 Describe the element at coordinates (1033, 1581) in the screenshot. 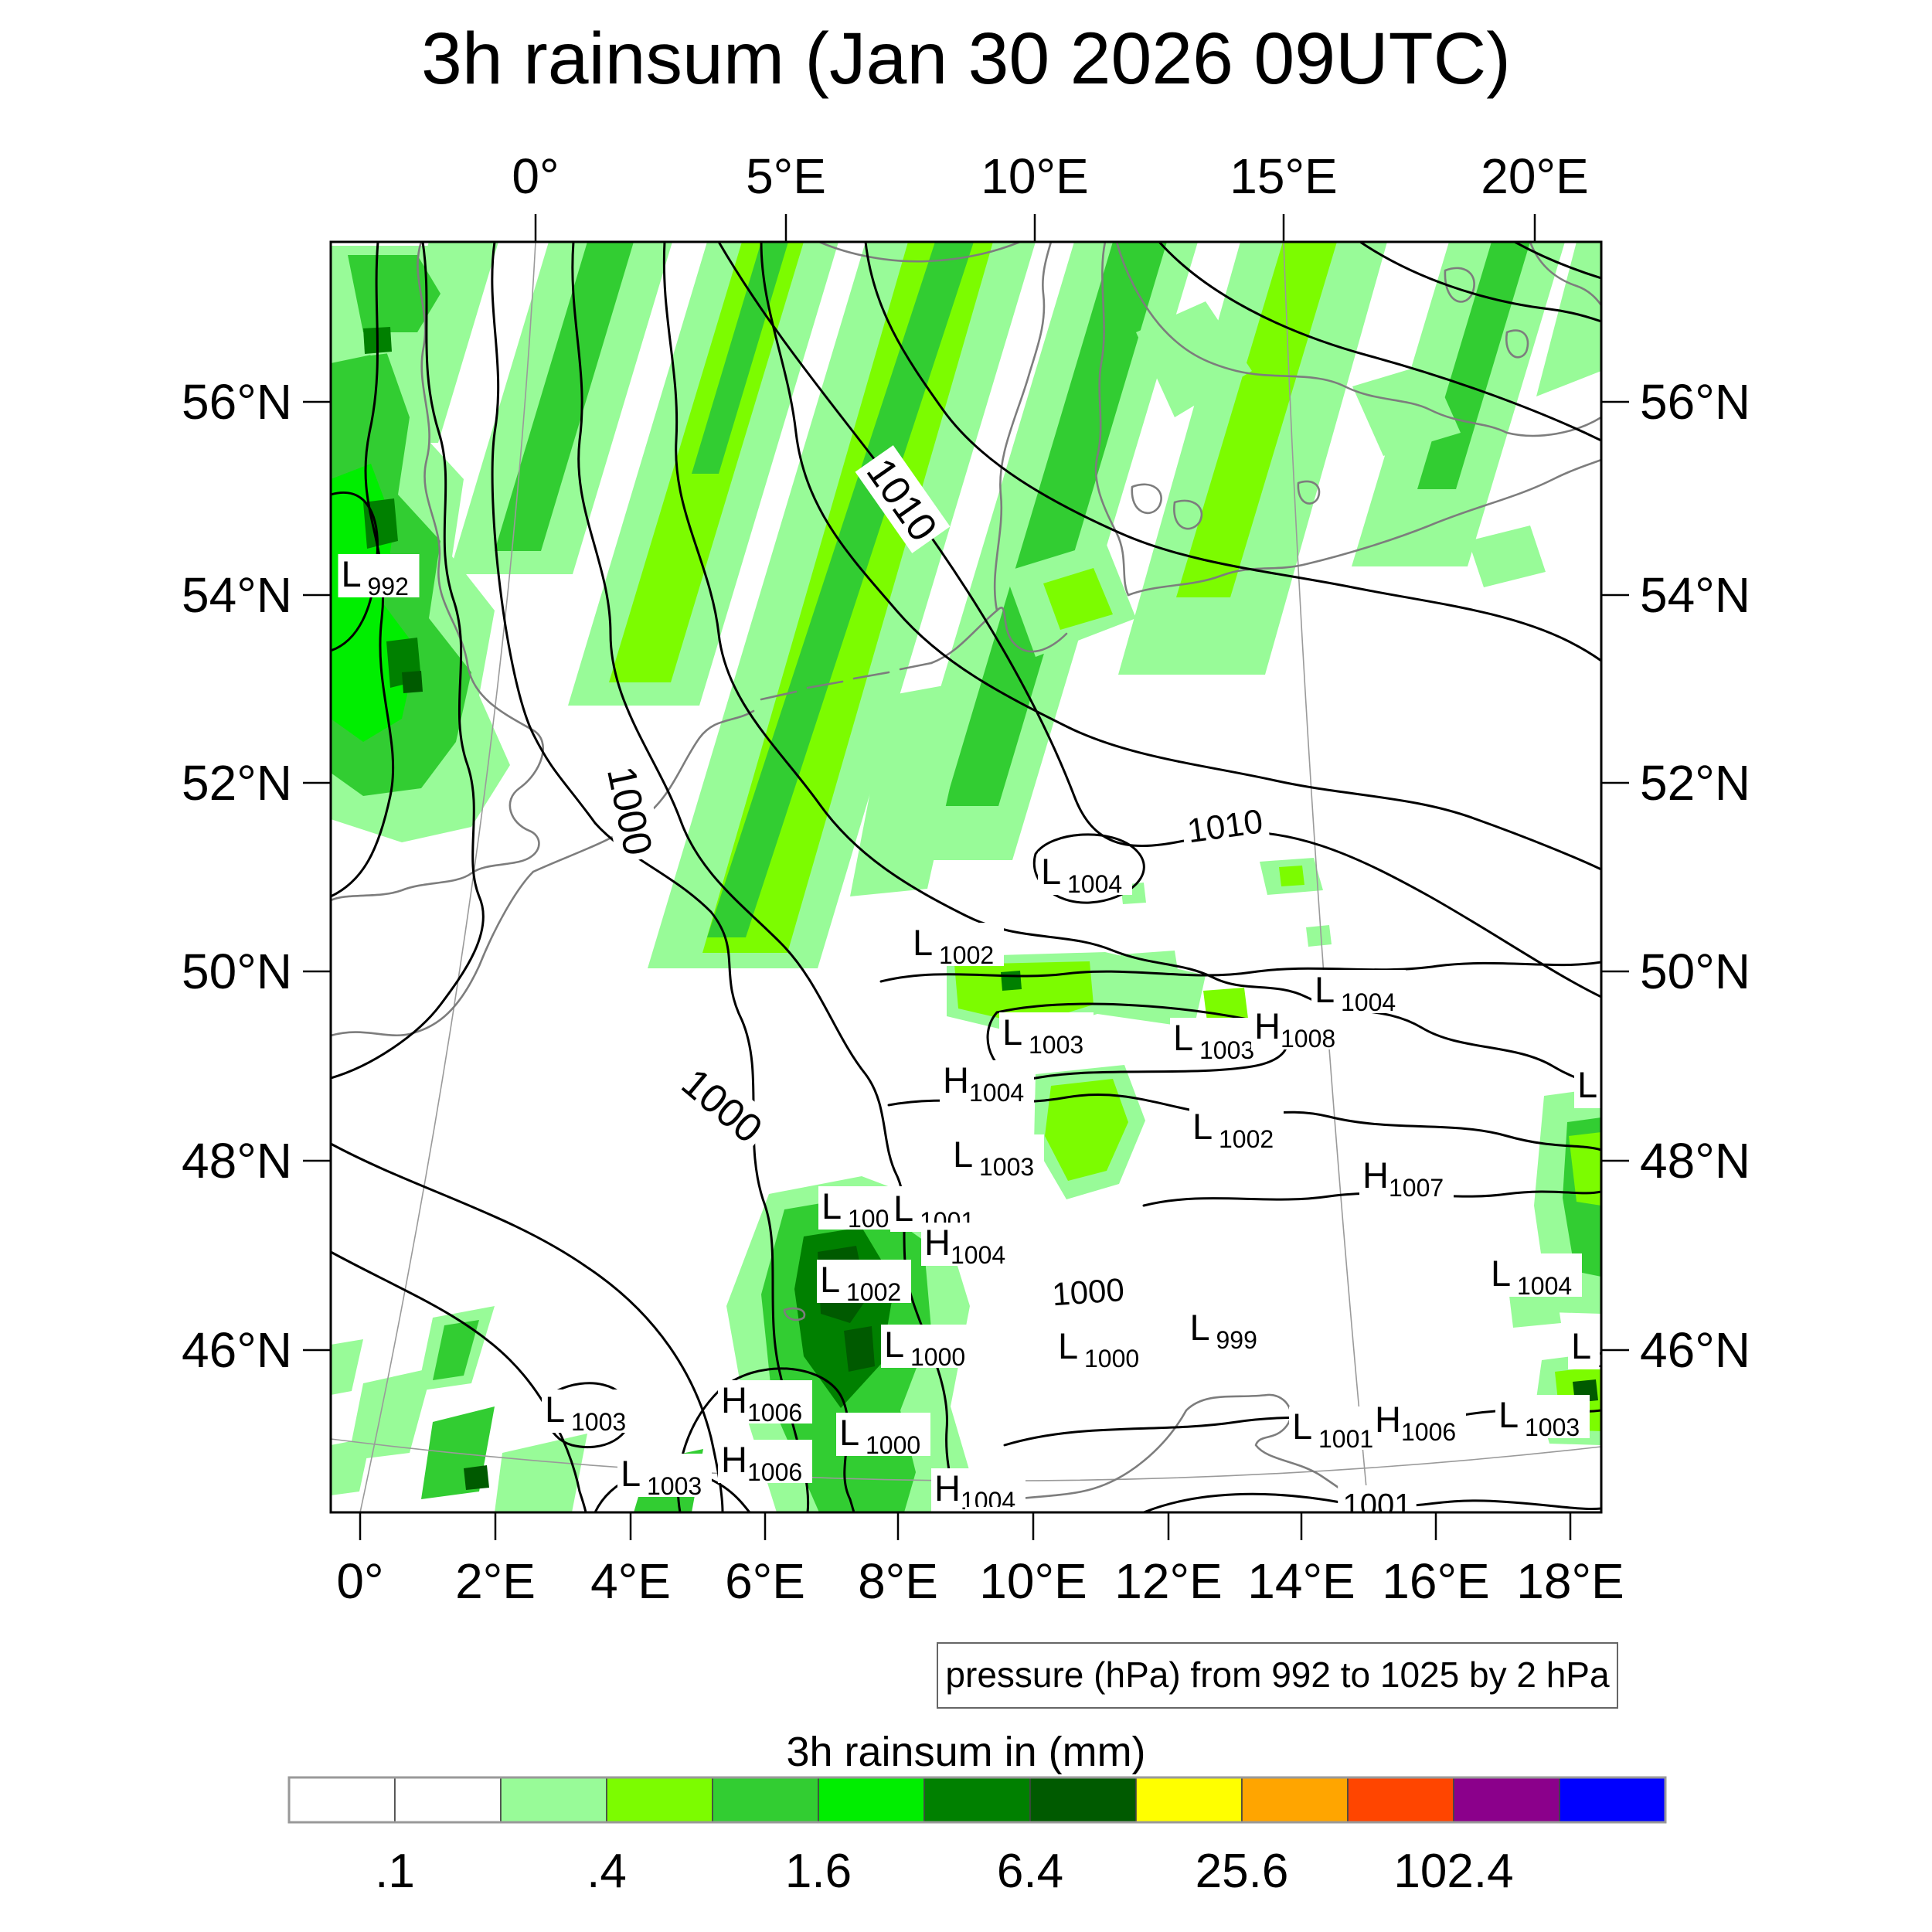

I see `bottom-axis-label: 10°E` at that location.